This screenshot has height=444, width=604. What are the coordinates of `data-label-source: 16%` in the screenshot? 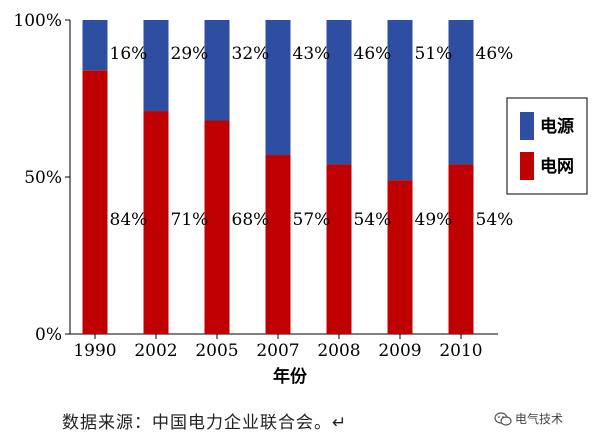 It's located at (129, 54).